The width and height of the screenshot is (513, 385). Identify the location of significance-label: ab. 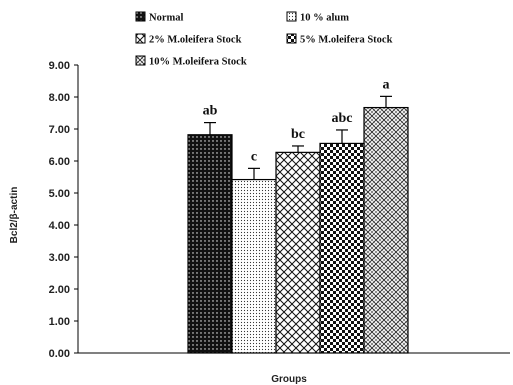
(210, 111).